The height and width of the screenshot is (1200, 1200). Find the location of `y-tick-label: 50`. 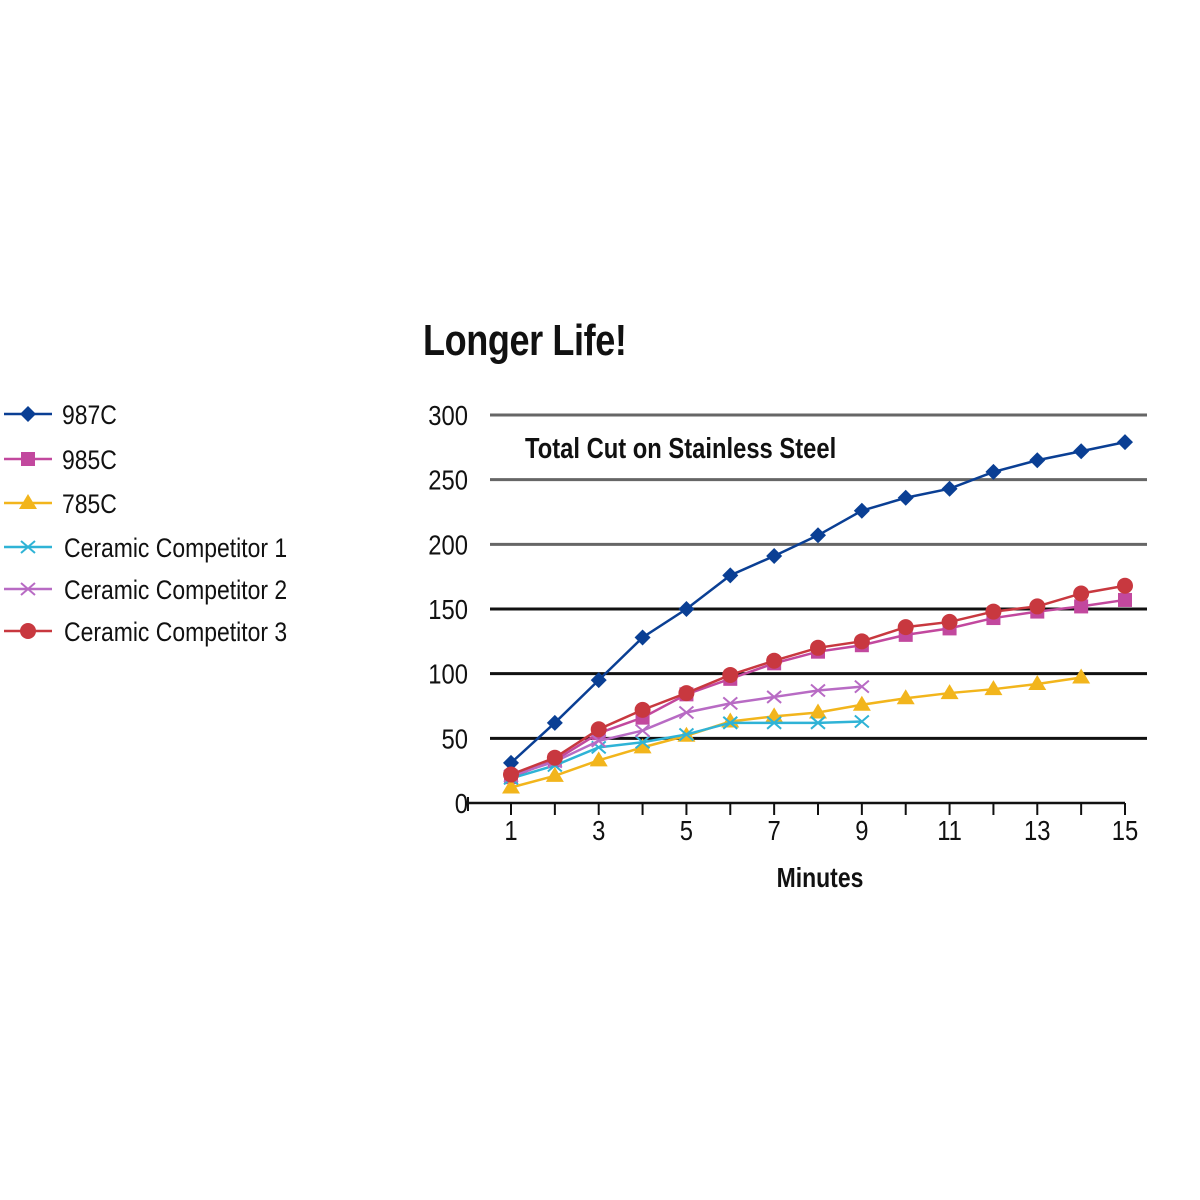

y-tick-label: 50 is located at coordinates (455, 738).